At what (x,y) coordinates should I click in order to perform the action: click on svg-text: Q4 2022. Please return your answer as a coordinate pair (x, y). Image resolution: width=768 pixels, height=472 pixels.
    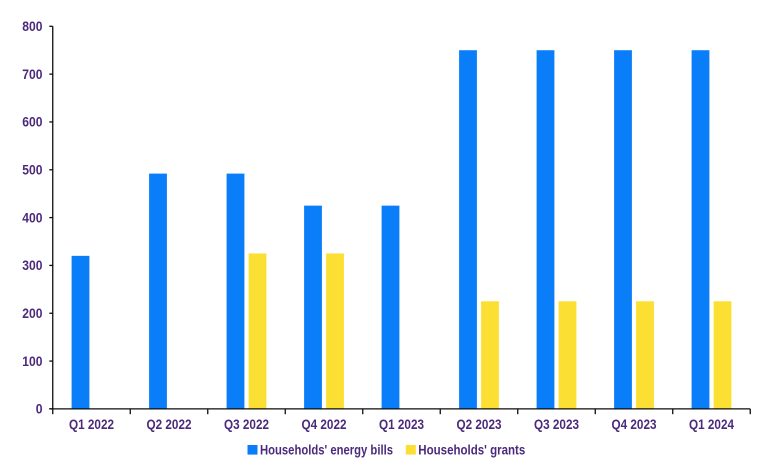
    Looking at the image, I should click on (324, 424).